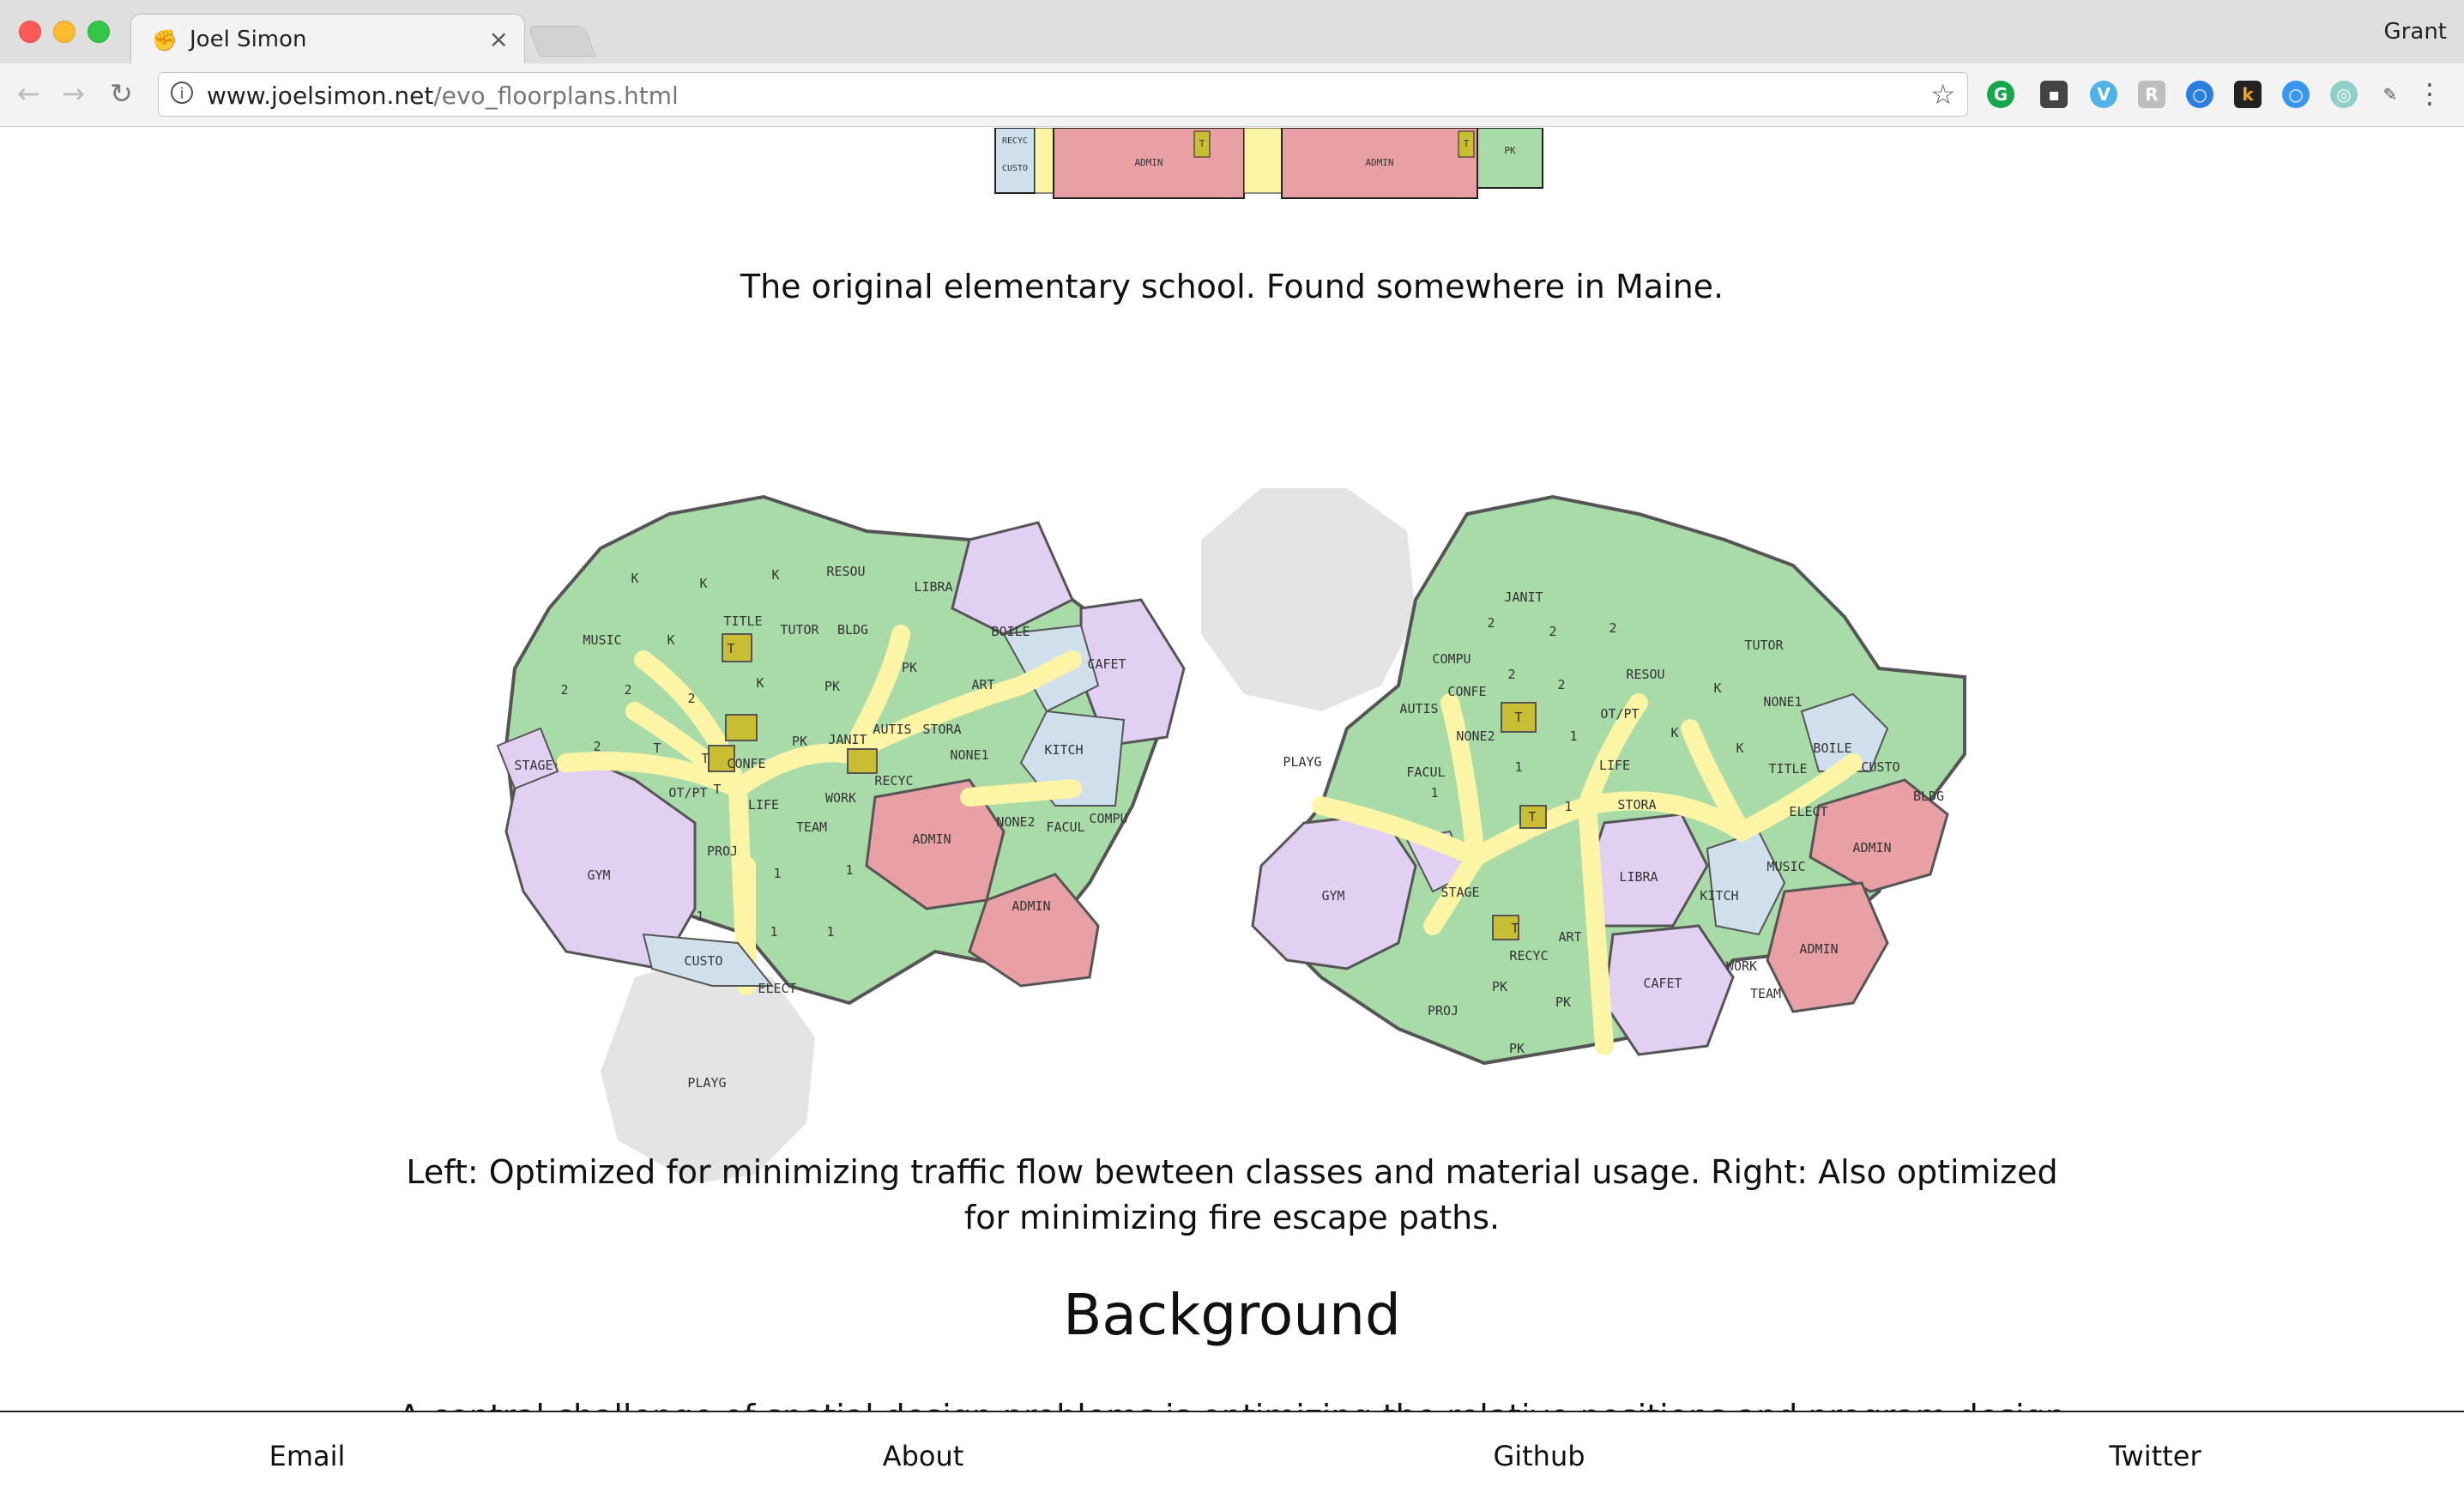 The width and height of the screenshot is (2464, 1505). Describe the element at coordinates (1425, 772) in the screenshot. I see `right-plan-label: FACUL` at that location.